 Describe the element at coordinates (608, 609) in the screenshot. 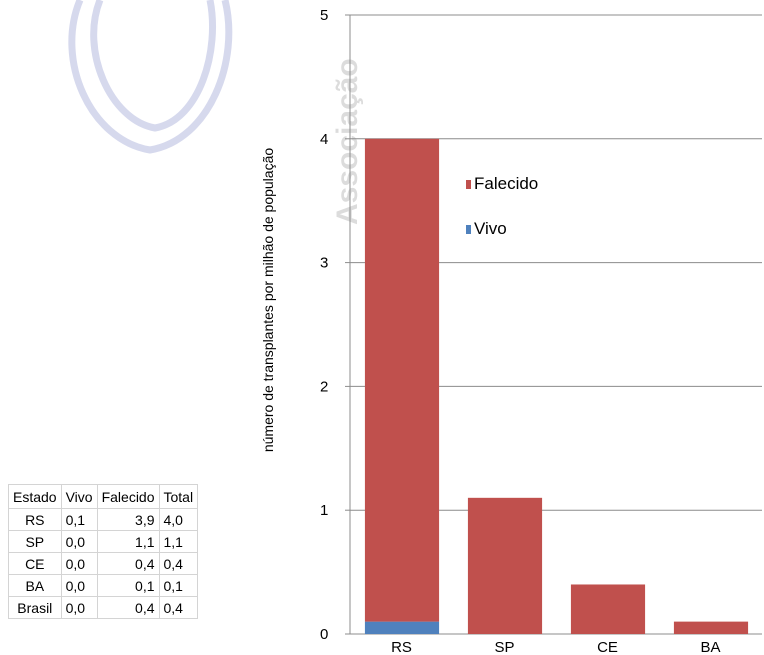

I see `bar-falecido-ce` at that location.